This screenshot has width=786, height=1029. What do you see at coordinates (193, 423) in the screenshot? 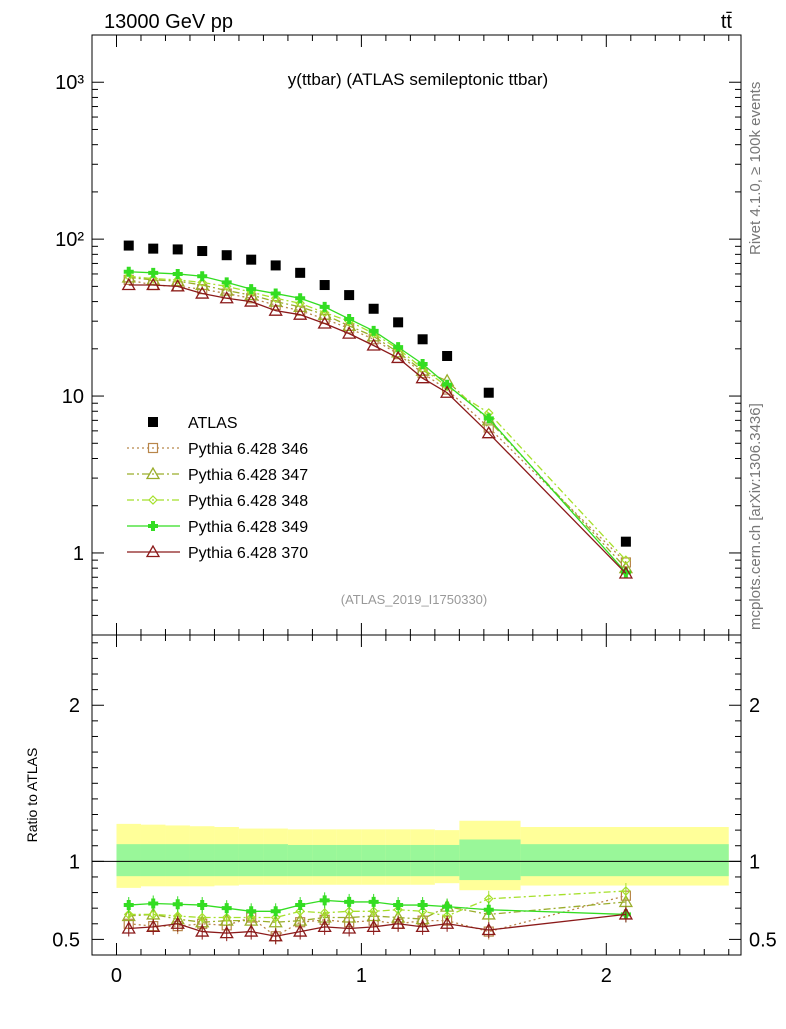
I see `legend-entry-0: ATLAS` at bounding box center [193, 423].